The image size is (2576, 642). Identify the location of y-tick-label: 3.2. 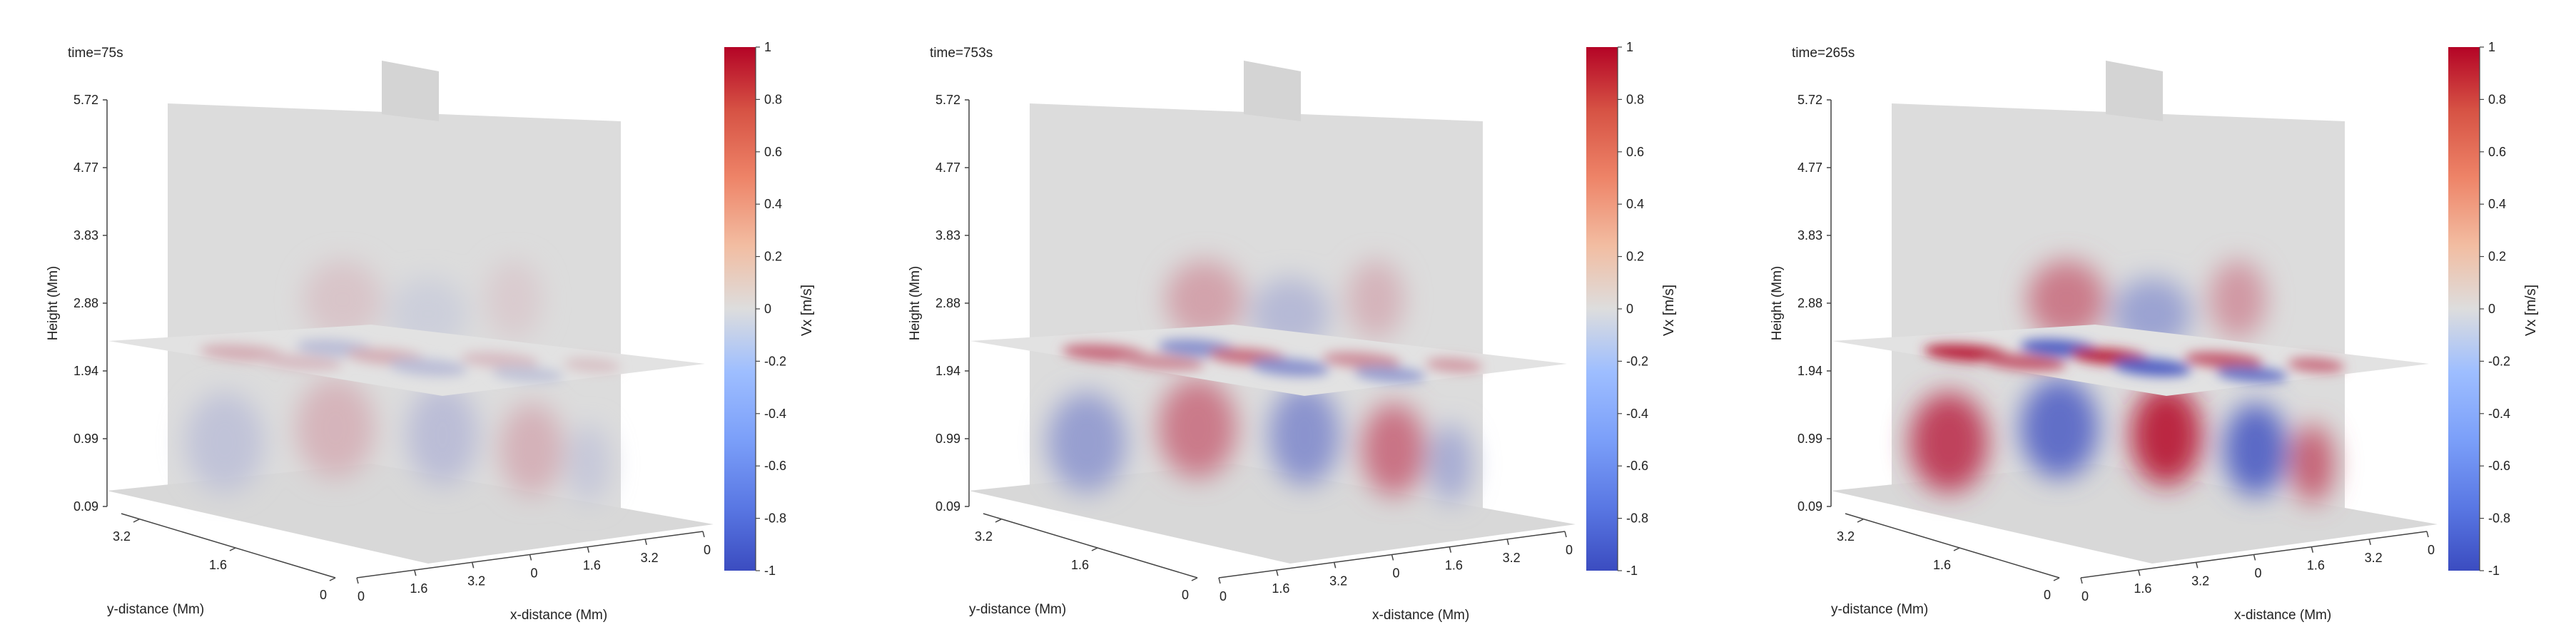
(122, 536).